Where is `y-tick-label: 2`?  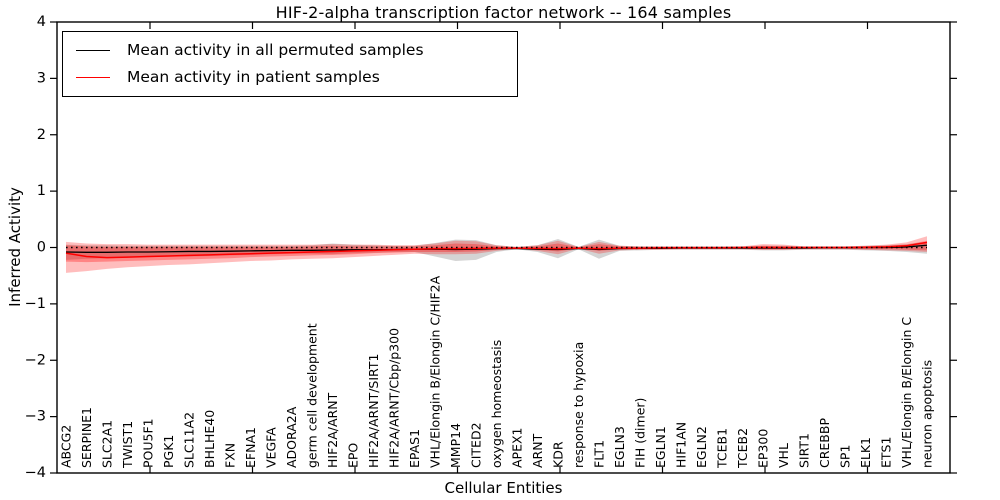 y-tick-label: 2 is located at coordinates (41, 135).